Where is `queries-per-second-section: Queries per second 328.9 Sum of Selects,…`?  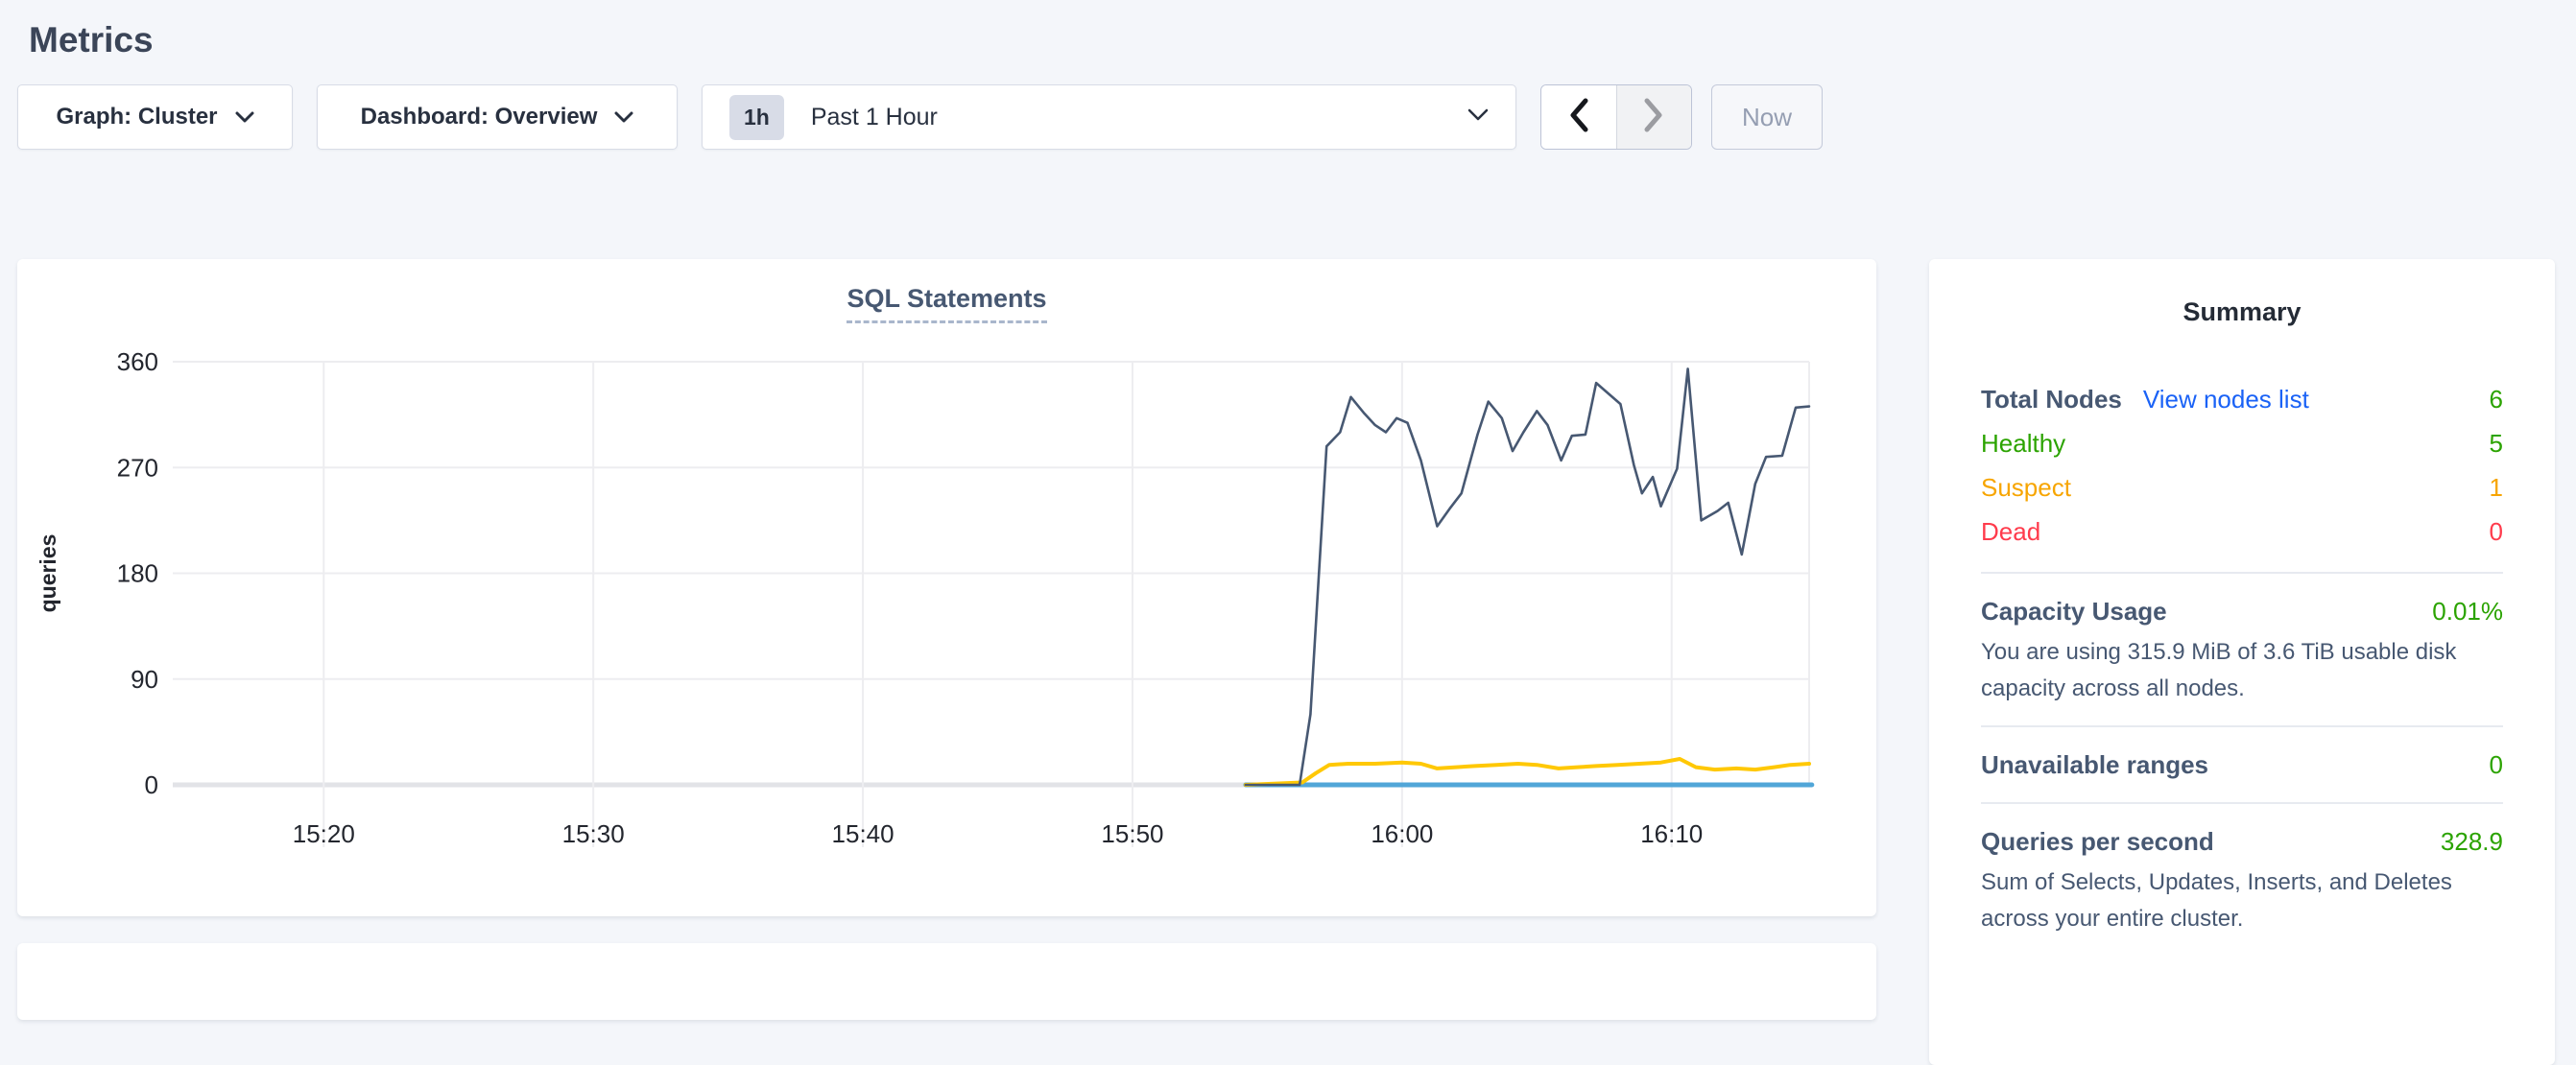 queries-per-second-section: Queries per second 328.9 Sum of Selects,… is located at coordinates (2242, 879).